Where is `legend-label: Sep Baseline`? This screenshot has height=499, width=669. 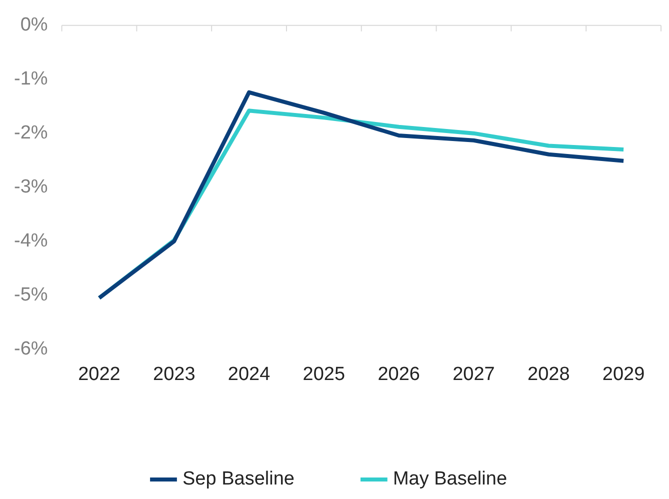
legend-label: Sep Baseline is located at coordinates (238, 479).